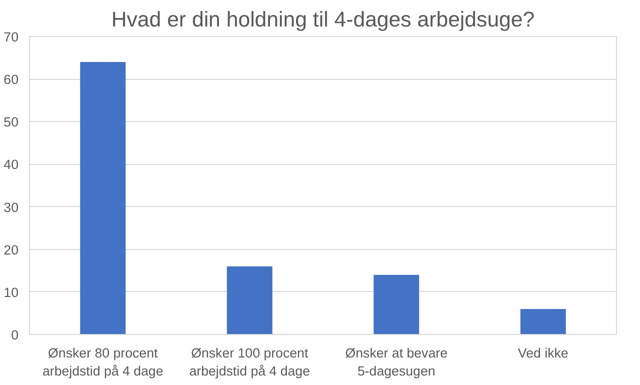  I want to click on y-tick-label: 30, so click(11, 207).